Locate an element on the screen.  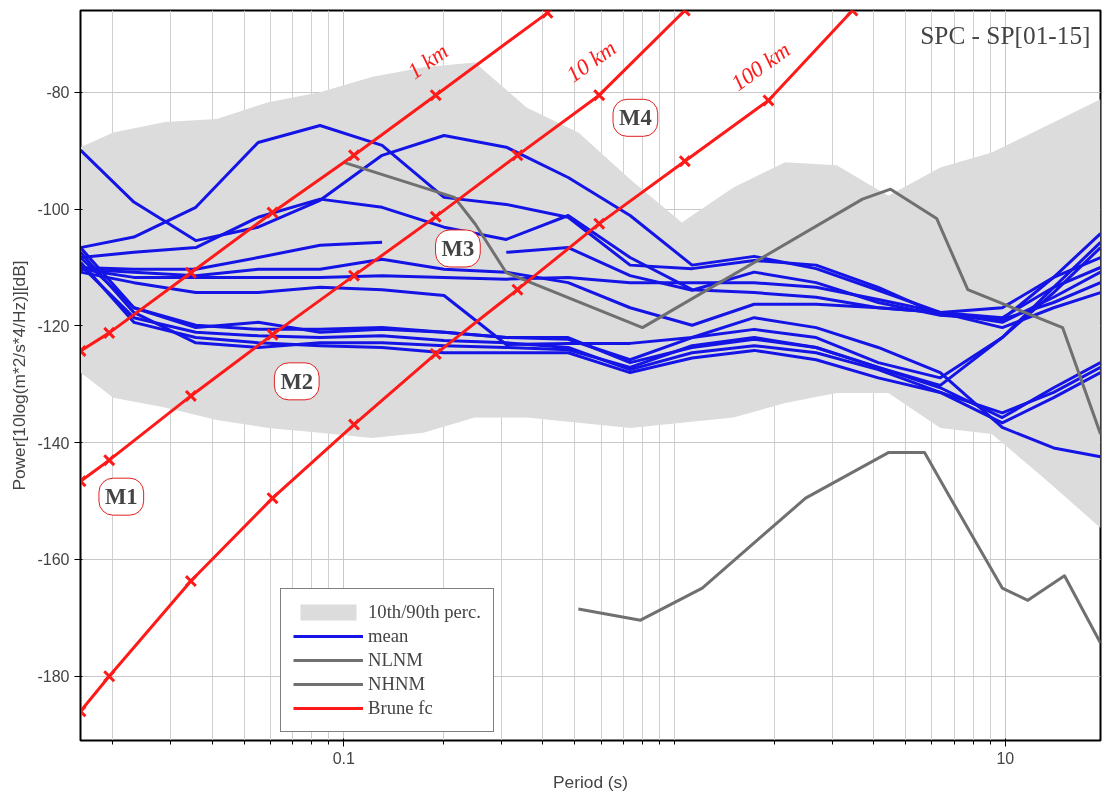
legend-label: NHNM is located at coordinates (397, 684).